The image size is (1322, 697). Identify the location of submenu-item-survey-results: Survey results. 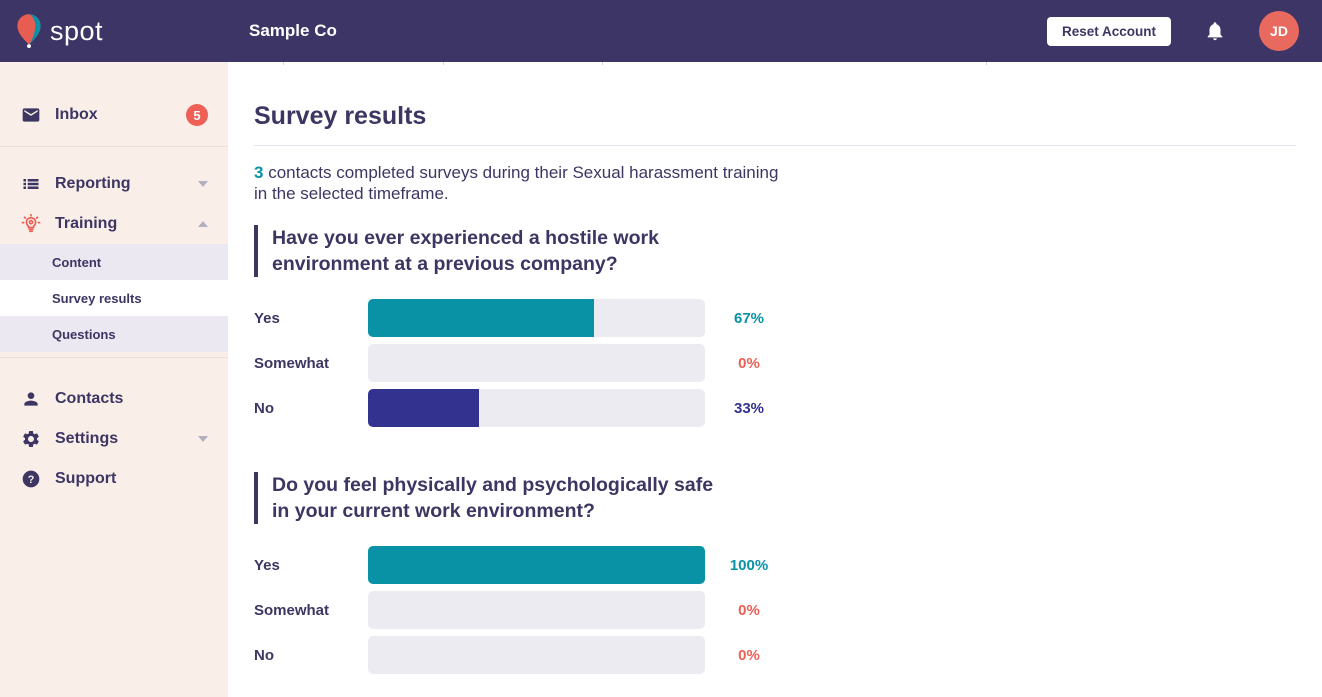
(114, 298).